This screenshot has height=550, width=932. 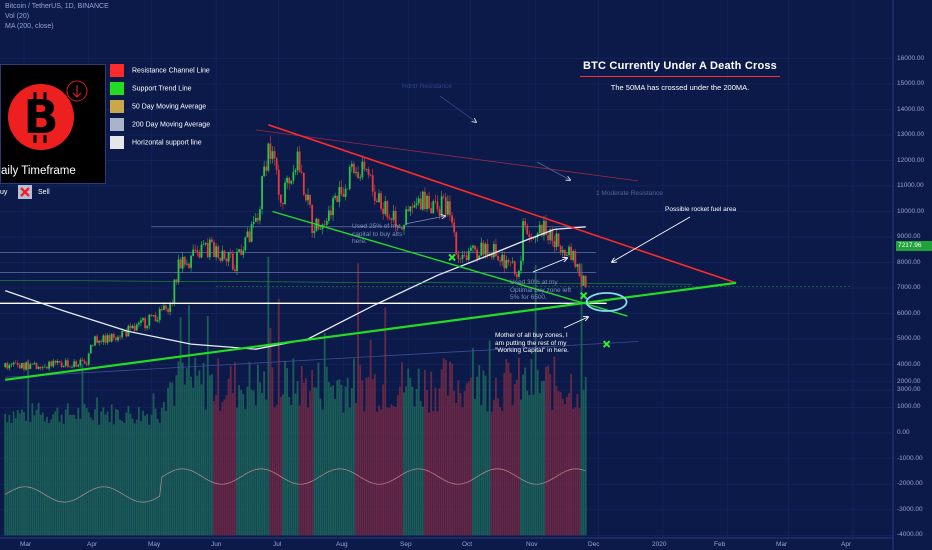 I want to click on y-tick-label: 1000.00, so click(x=909, y=407).